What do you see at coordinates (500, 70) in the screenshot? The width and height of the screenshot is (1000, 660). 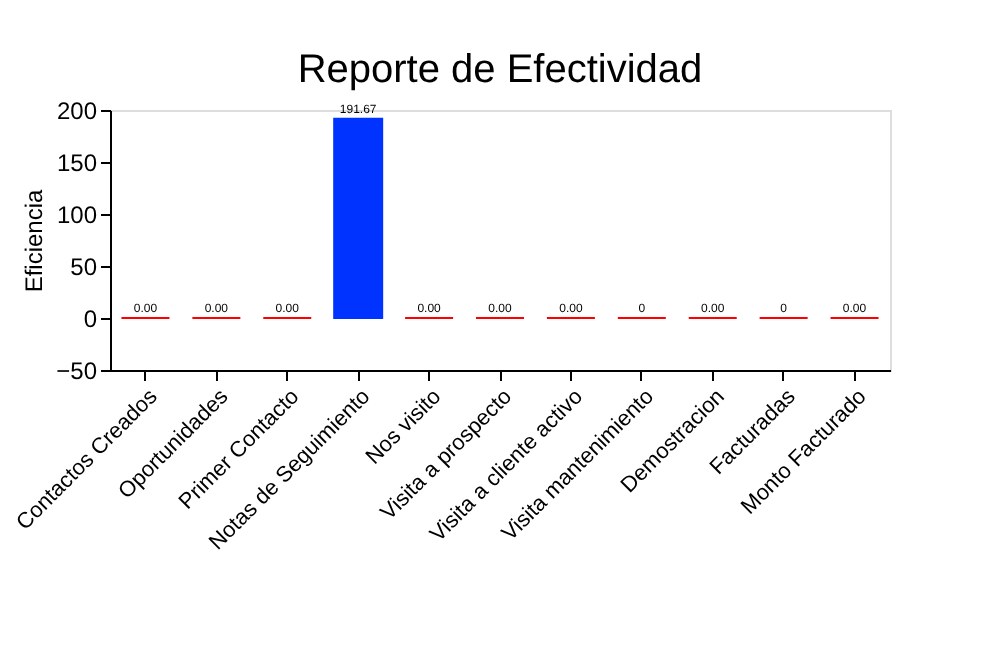 I see `chart-title: Reporte de Efectividad` at bounding box center [500, 70].